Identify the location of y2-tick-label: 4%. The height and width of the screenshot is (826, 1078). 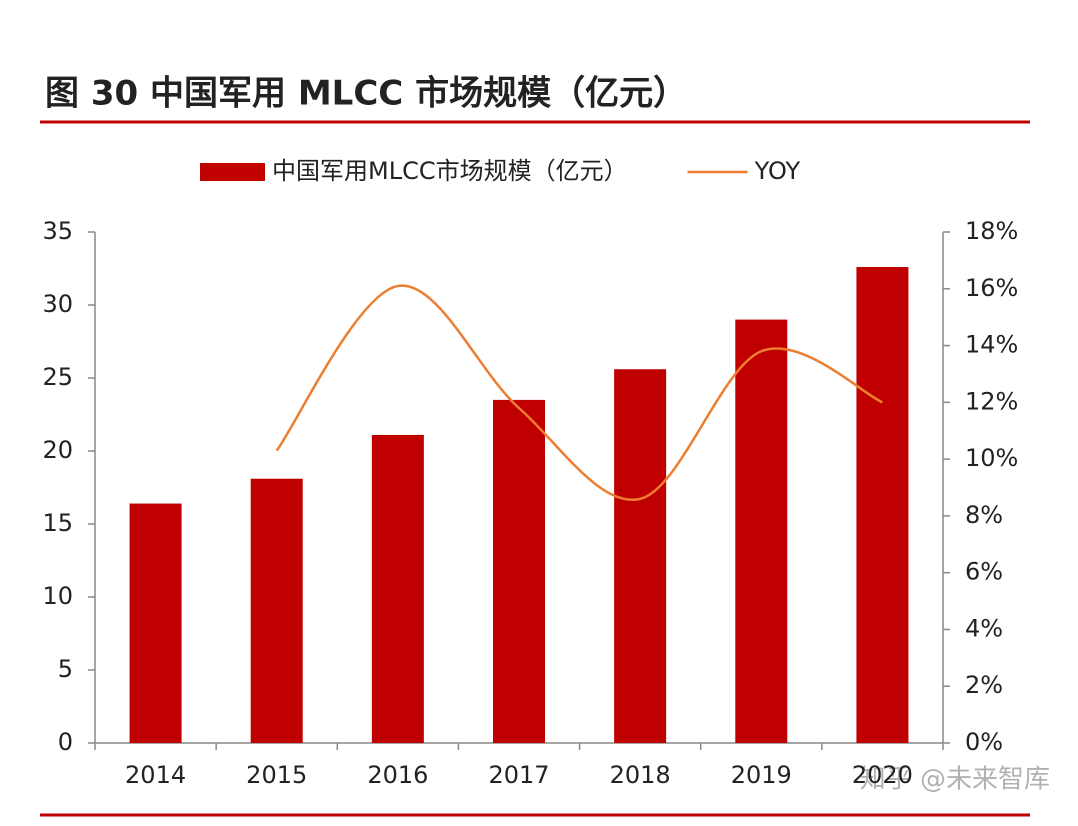
(984, 628).